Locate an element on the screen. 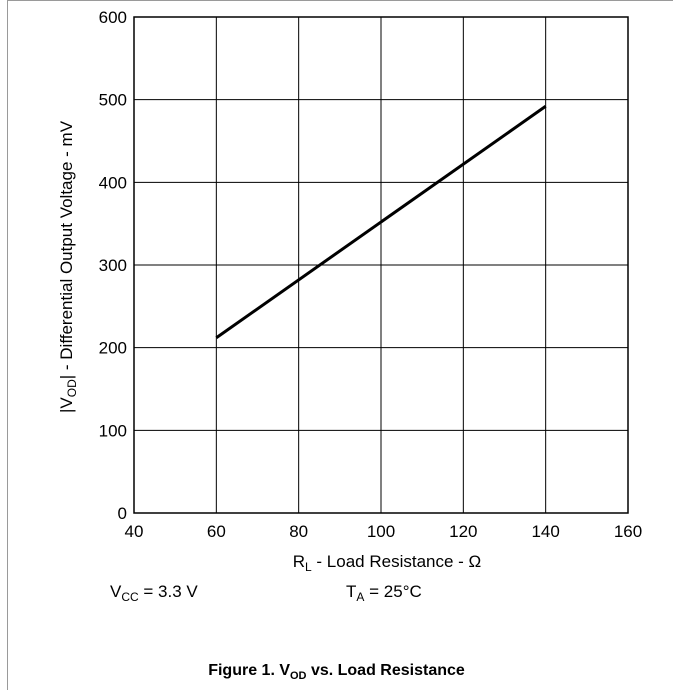  x-tick-labels: 40 60 80 100 120 140 160 is located at coordinates (384, 531).